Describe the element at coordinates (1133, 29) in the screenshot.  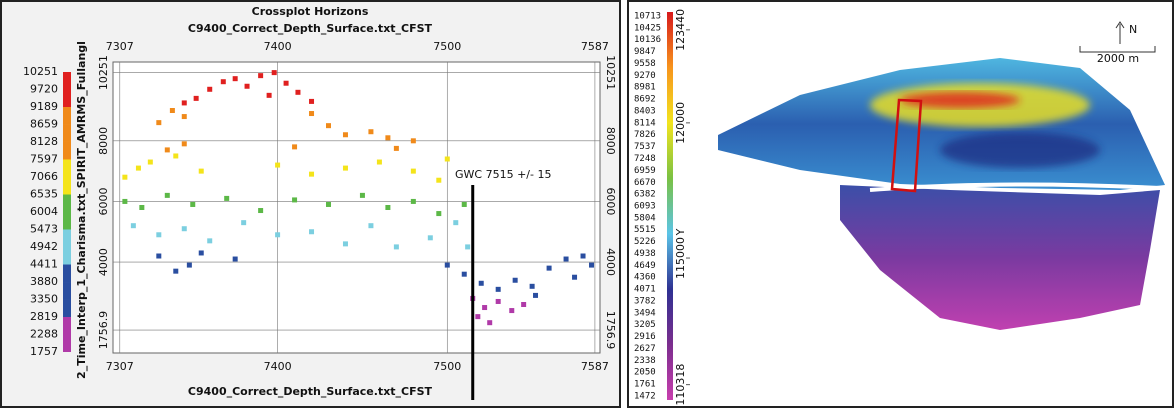
I see `north-label: N` at that location.